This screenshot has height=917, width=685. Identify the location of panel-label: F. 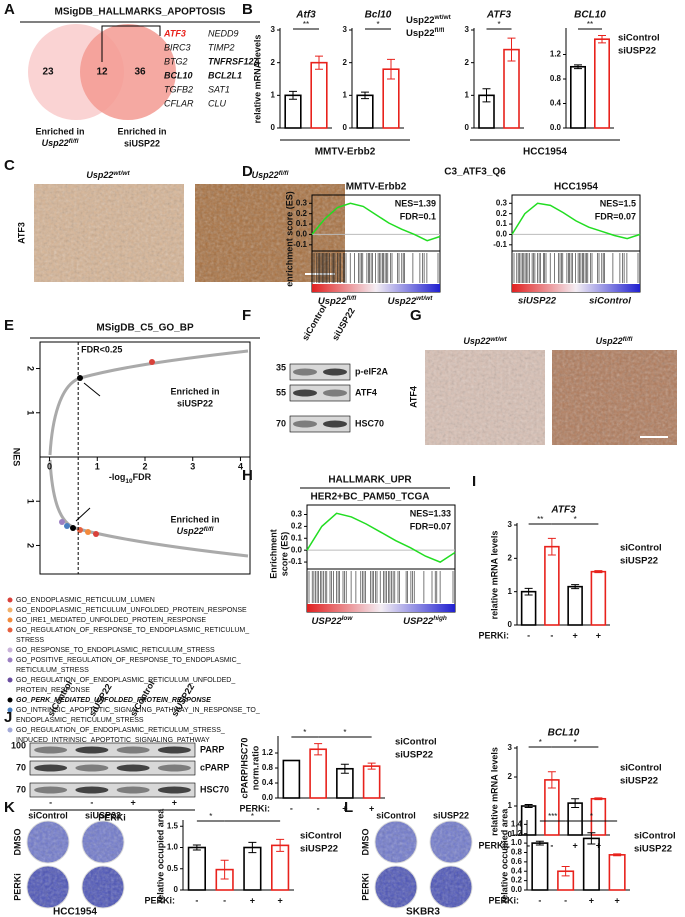
(246, 315).